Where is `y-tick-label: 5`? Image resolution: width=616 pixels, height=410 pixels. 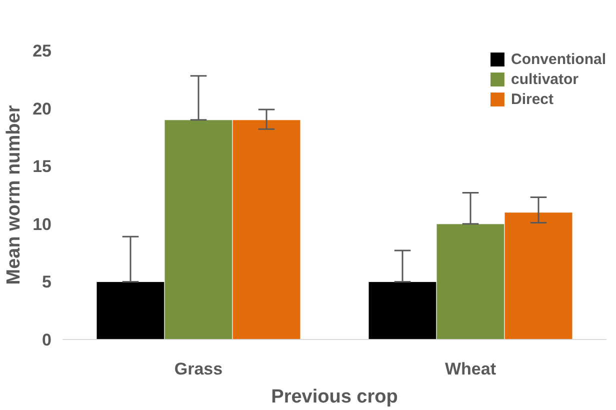
y-tick-label: 5 is located at coordinates (47, 282).